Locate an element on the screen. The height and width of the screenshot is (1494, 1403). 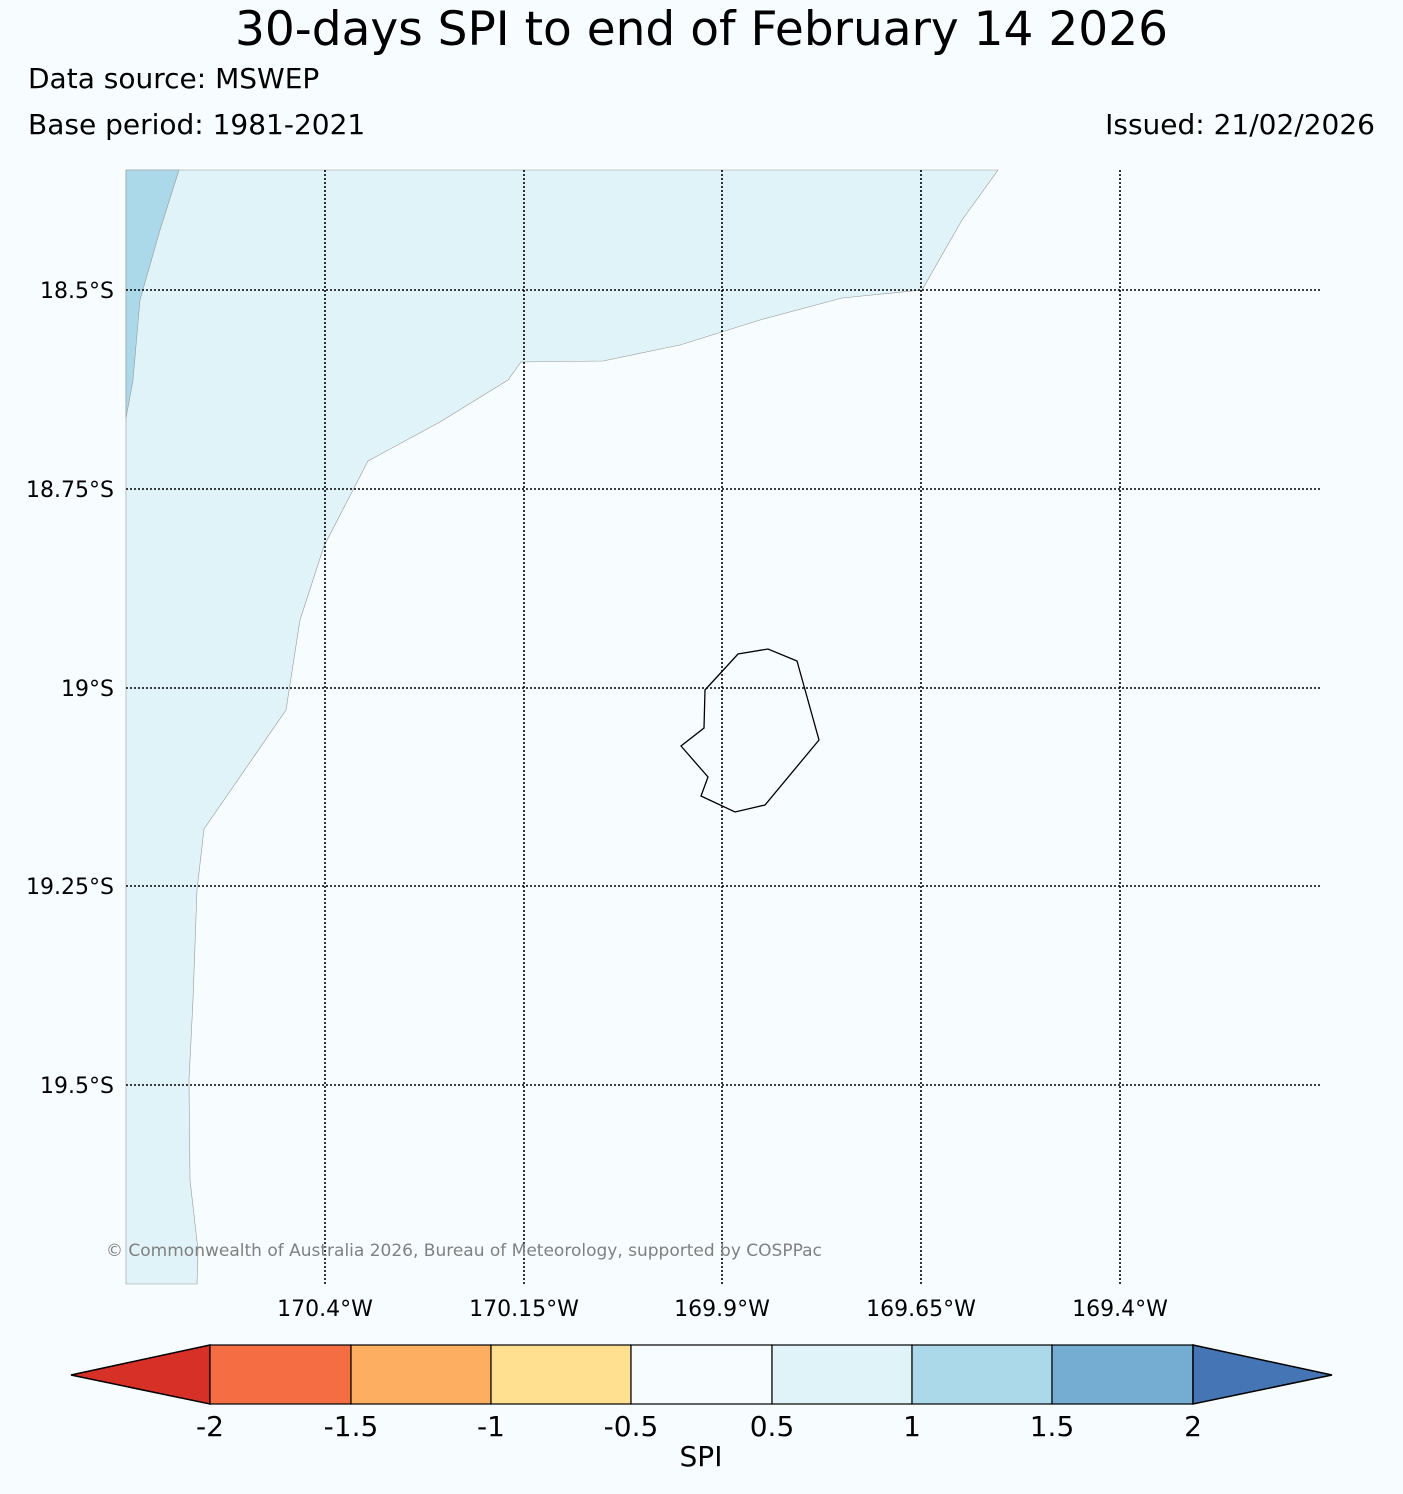
colorbar-tick-label: -1.5 is located at coordinates (351, 1426).